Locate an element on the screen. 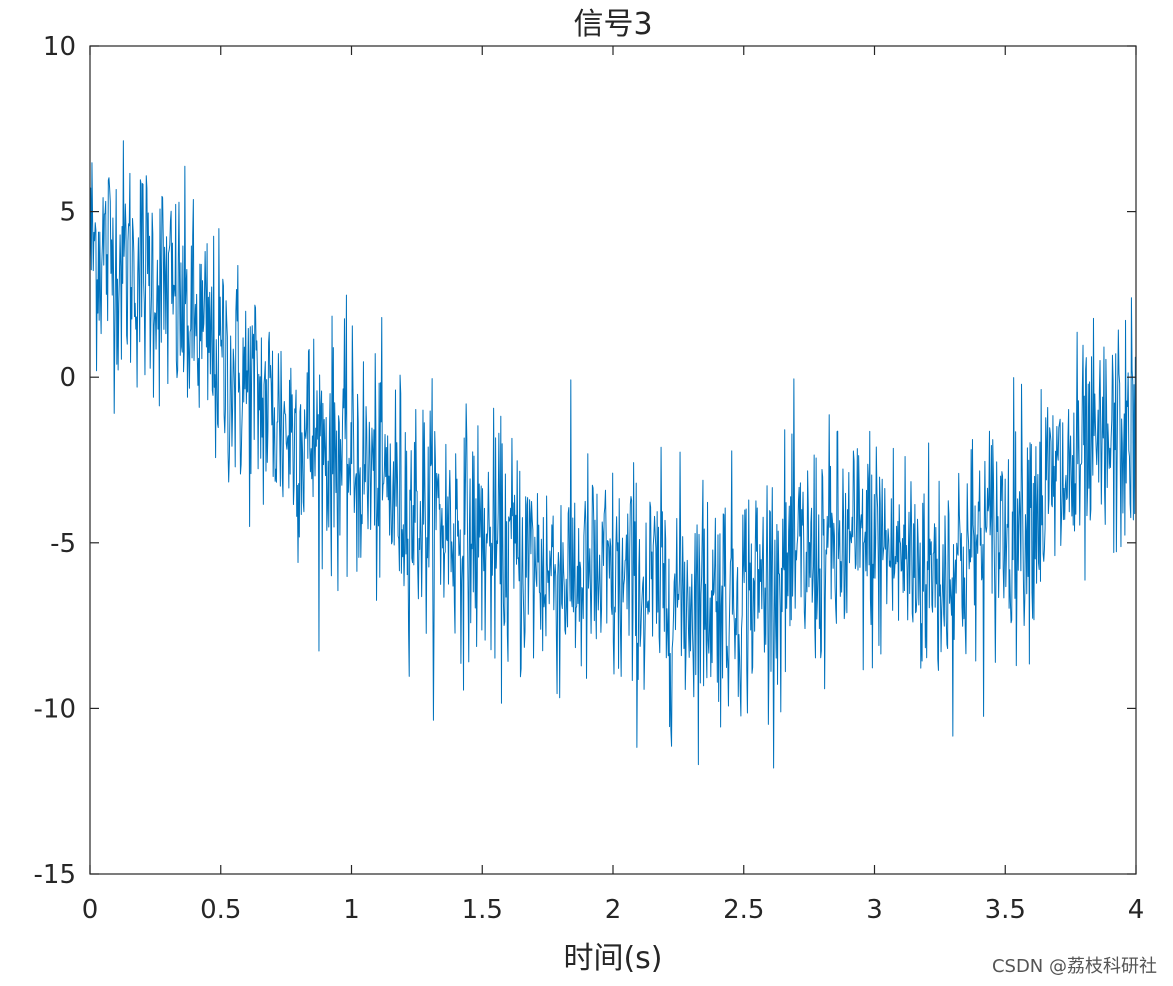  y-tick-label: -15 is located at coordinates (55, 875).